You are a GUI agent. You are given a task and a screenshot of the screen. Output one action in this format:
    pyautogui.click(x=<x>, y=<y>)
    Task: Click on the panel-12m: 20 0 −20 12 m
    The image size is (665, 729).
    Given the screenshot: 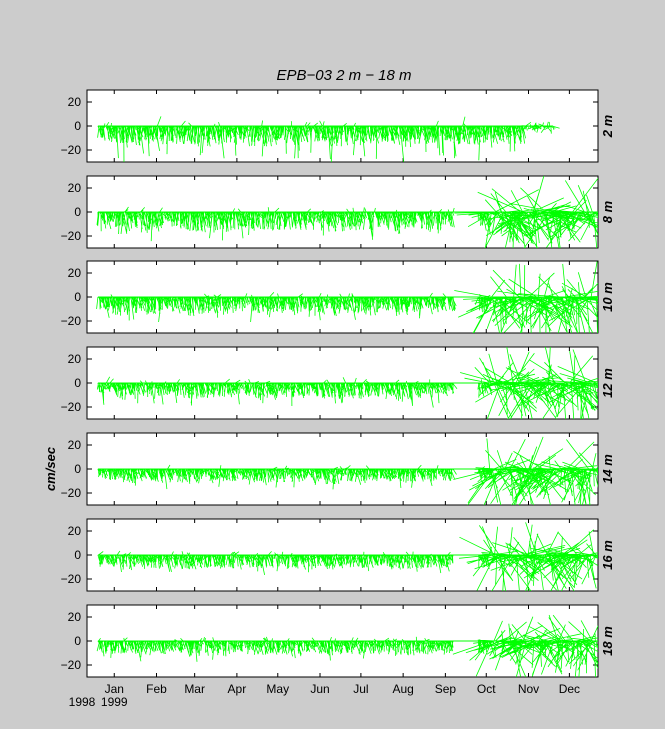 What is the action you would take?
    pyautogui.click(x=338, y=383)
    